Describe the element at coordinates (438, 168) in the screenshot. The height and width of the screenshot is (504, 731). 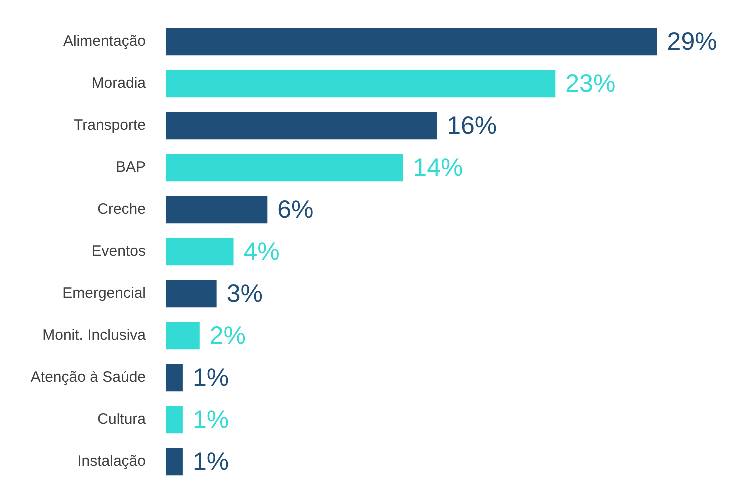
I see `data-label: 14%` at that location.